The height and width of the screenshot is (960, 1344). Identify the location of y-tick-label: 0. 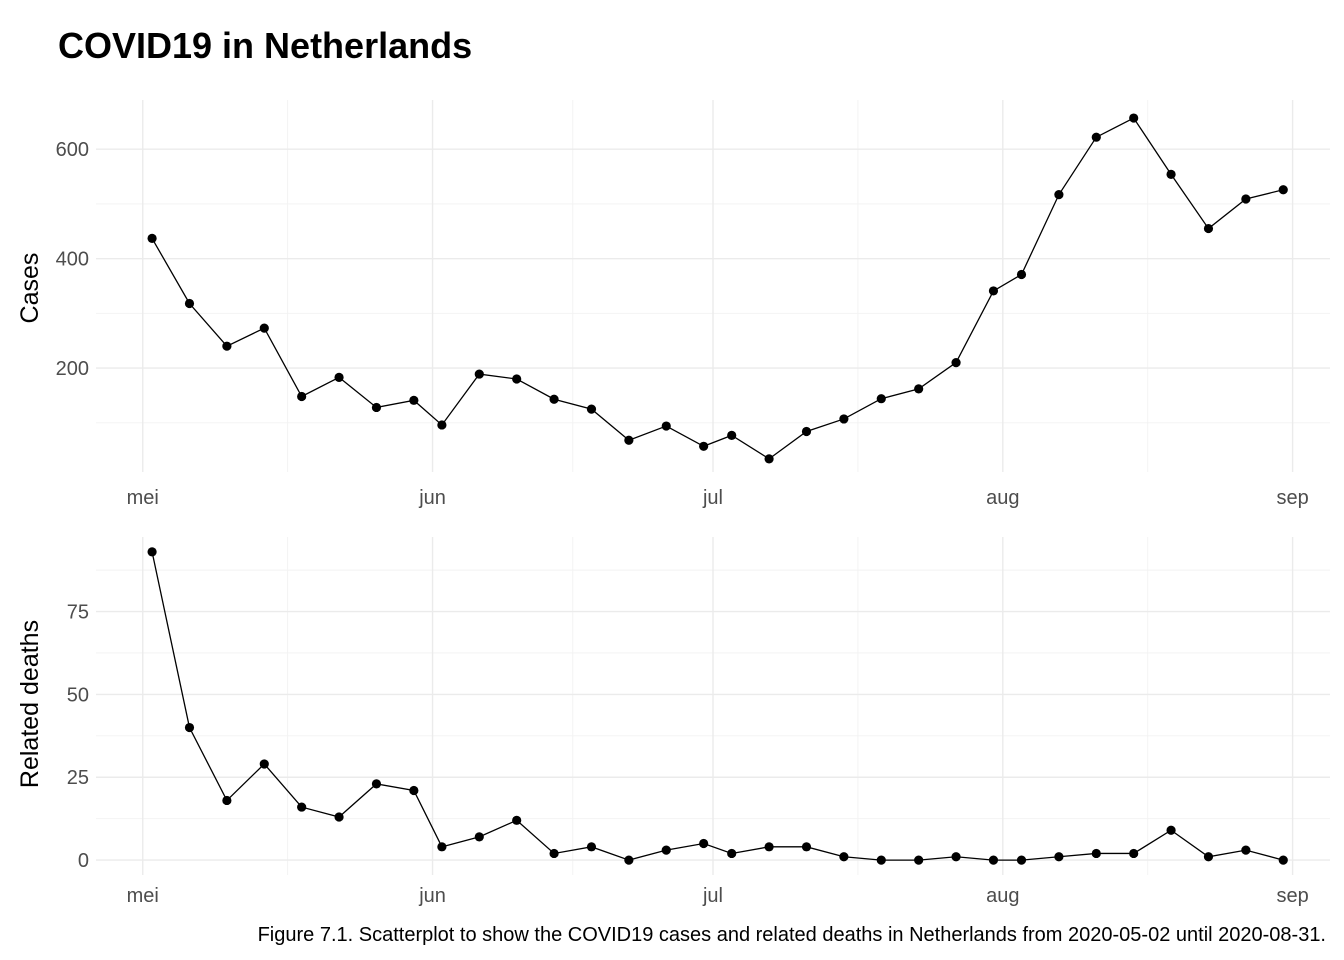
(83, 861).